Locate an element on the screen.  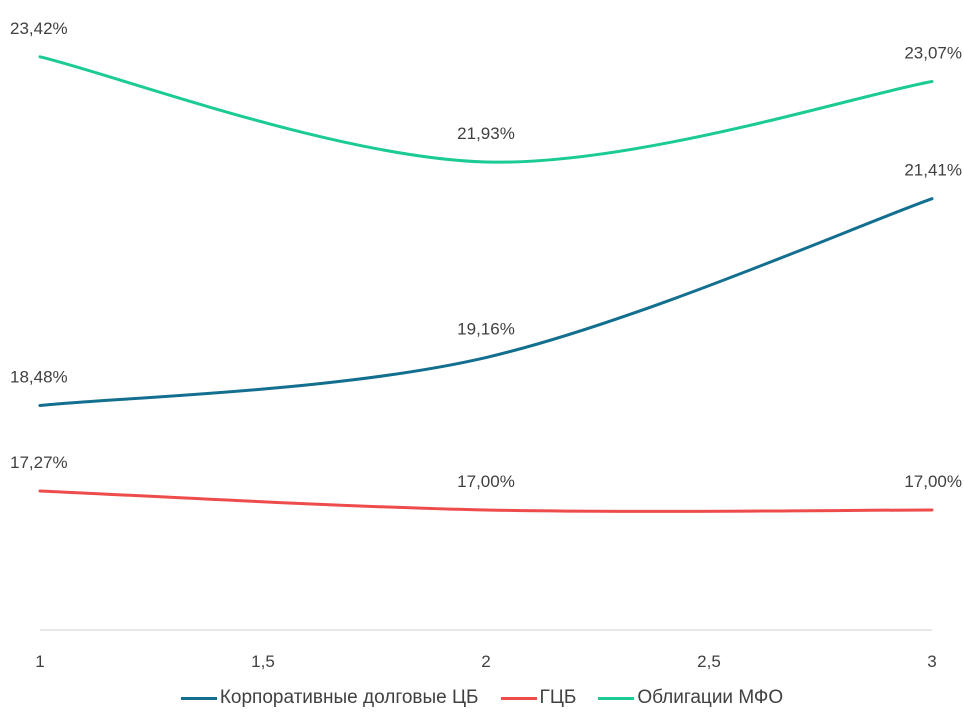
legend-label-corporate: Корпоративные долговые ЦБ is located at coordinates (349, 697).